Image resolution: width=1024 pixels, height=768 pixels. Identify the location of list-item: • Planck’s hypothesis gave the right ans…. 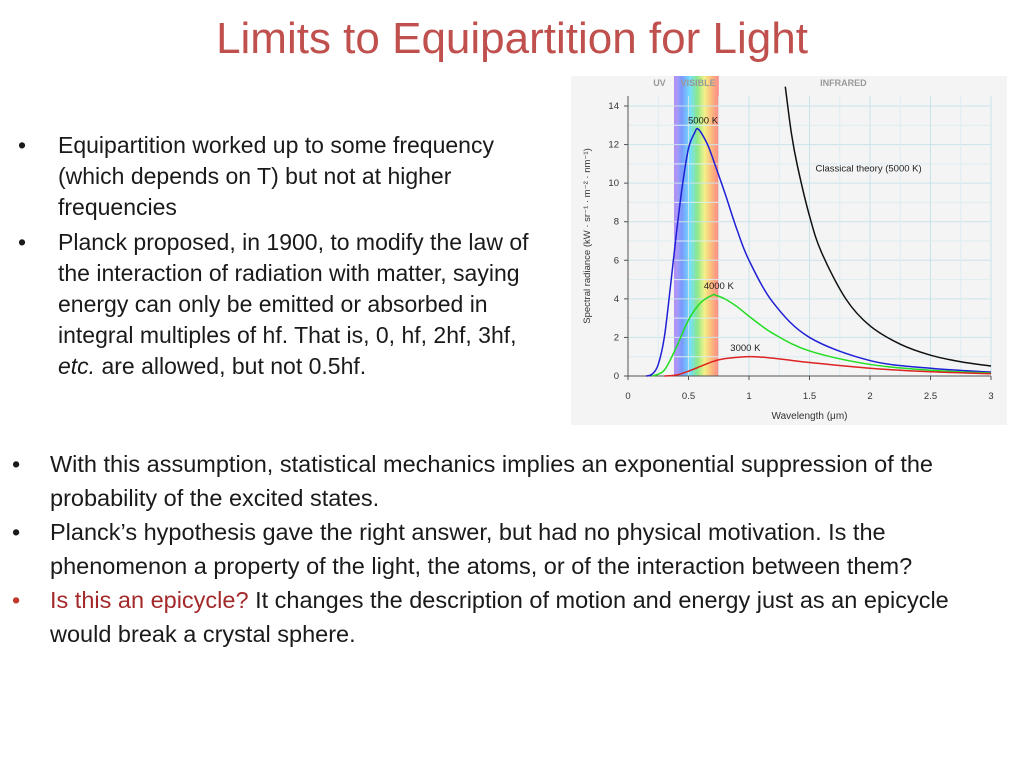
(512, 549).